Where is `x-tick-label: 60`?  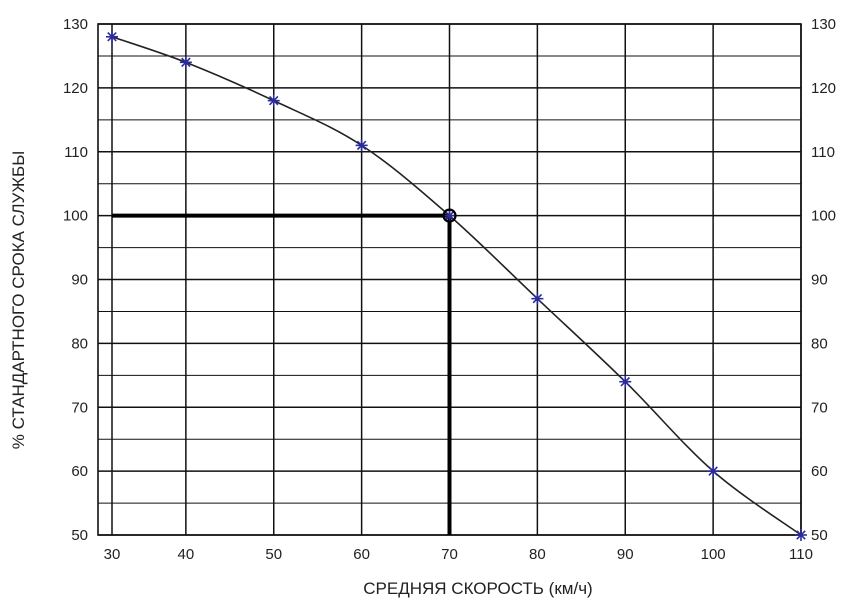 x-tick-label: 60 is located at coordinates (361, 554).